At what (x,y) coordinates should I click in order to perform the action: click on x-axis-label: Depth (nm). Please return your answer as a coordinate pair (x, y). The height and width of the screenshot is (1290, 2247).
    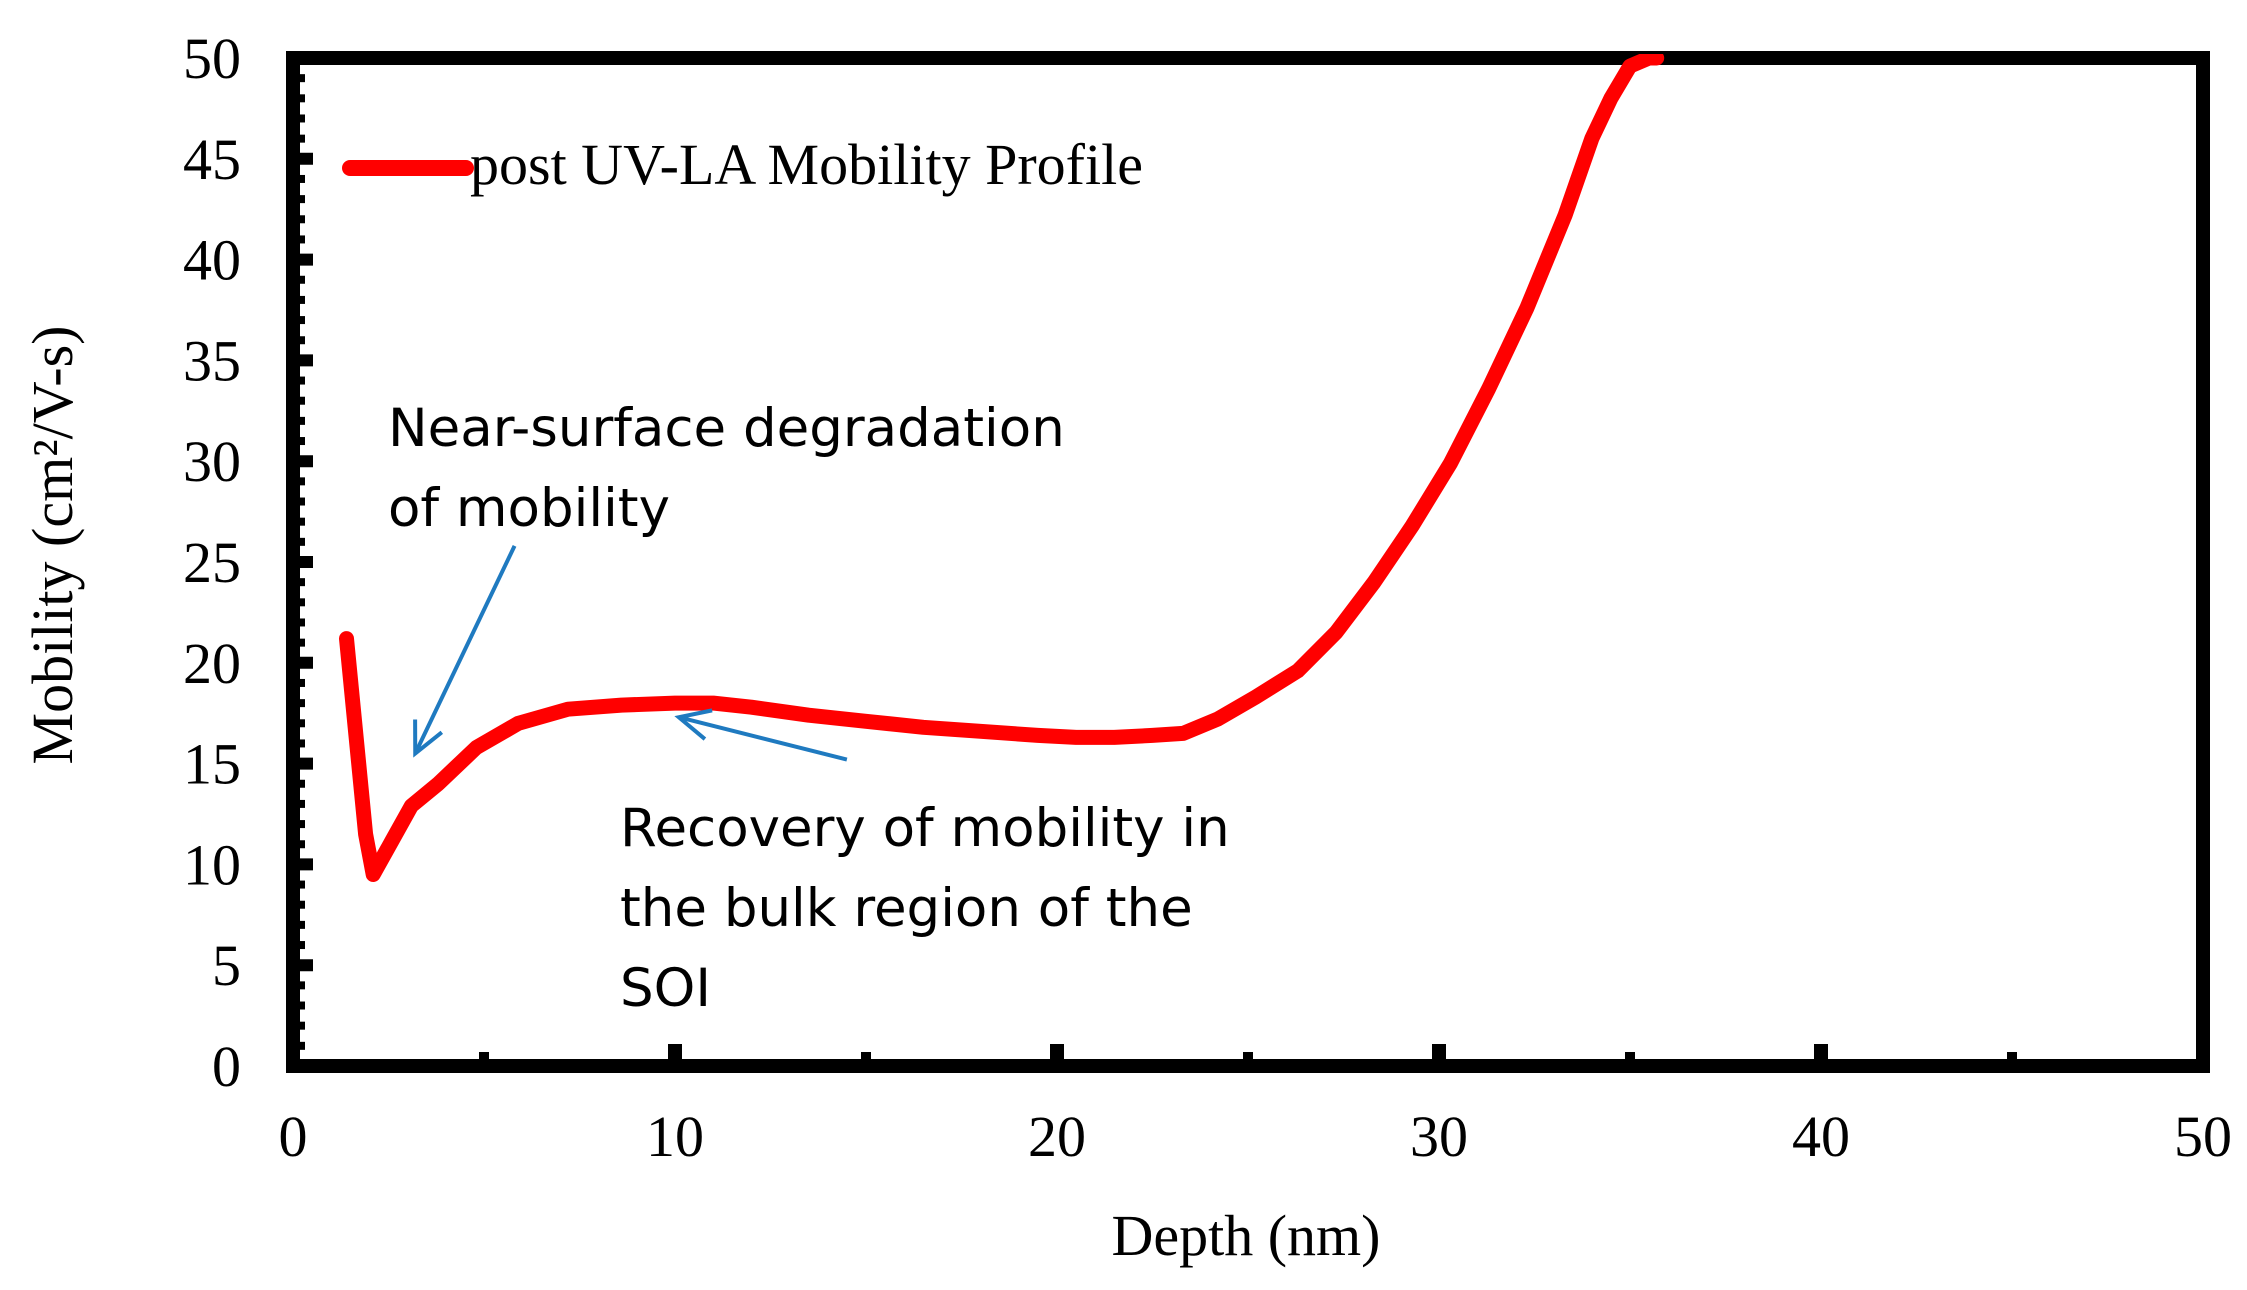
    Looking at the image, I should click on (1246, 1235).